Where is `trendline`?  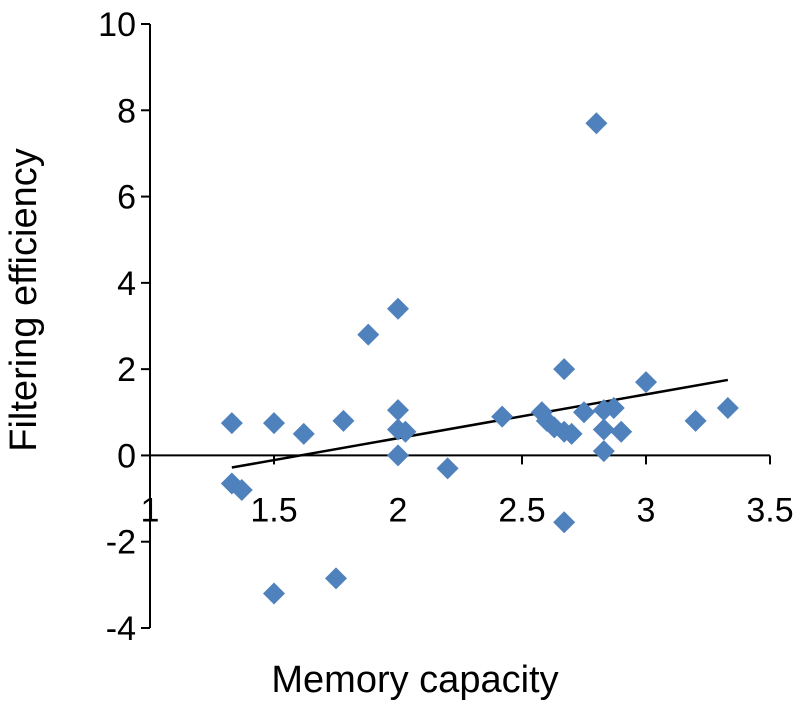 trendline is located at coordinates (480, 423).